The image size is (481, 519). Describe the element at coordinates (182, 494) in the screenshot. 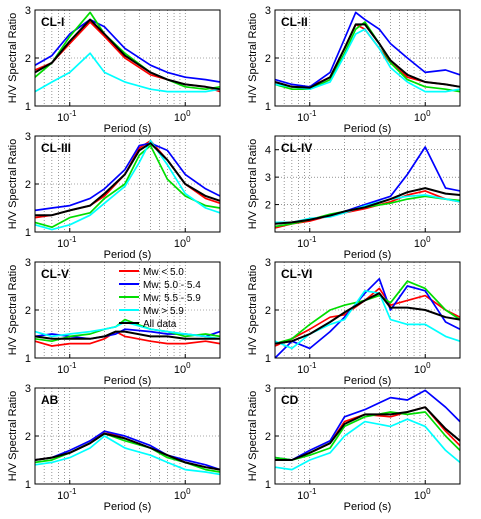

I see `panel-ab-xtick-label: 10⁰` at that location.